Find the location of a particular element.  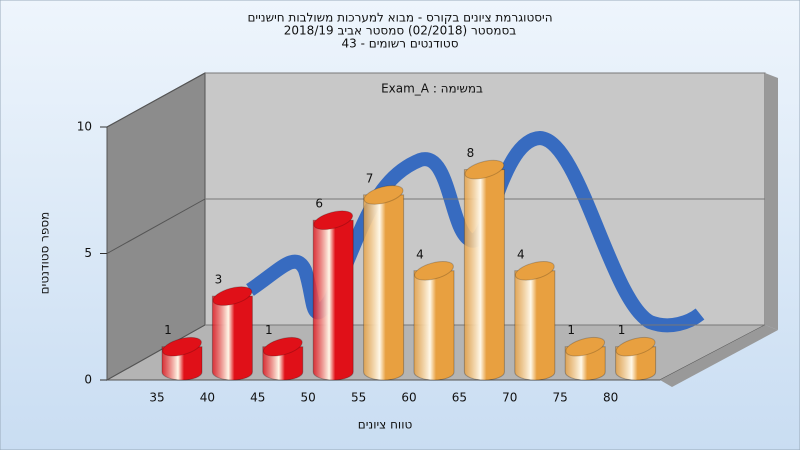

title: בסמסטר (02/2018) סמסטר אביב 2018/19 is located at coordinates (400, 31).